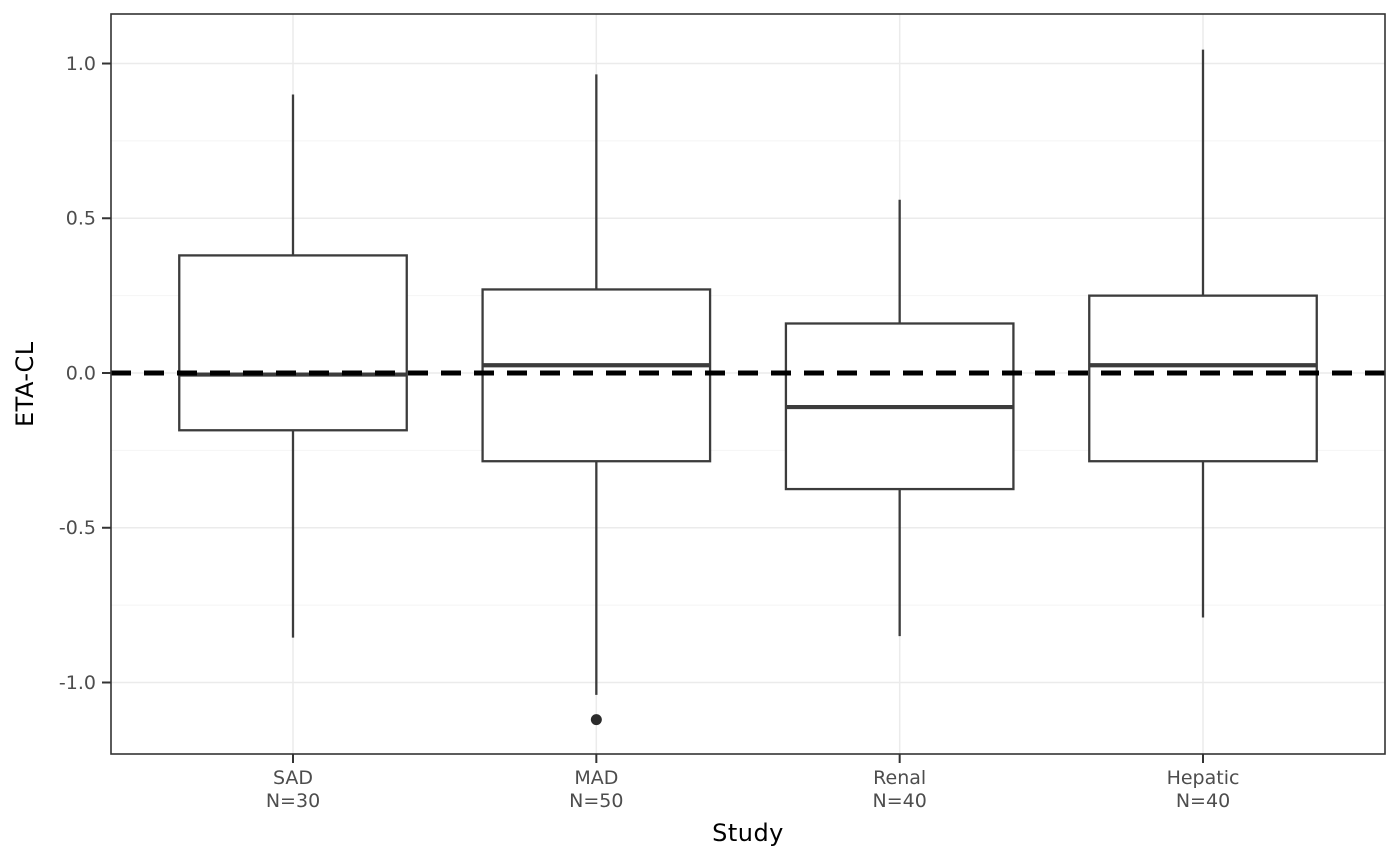  What do you see at coordinates (81, 373) in the screenshot?
I see `y-tick-label: 0.0` at bounding box center [81, 373].